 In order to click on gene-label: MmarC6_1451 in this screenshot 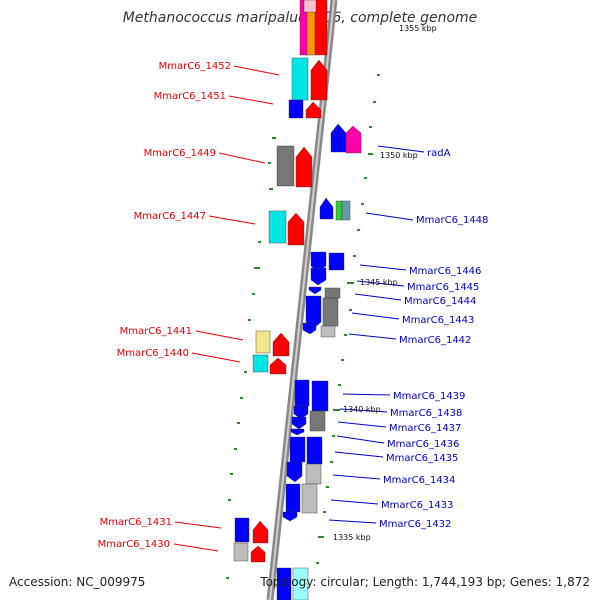, I will do `click(190, 96)`.